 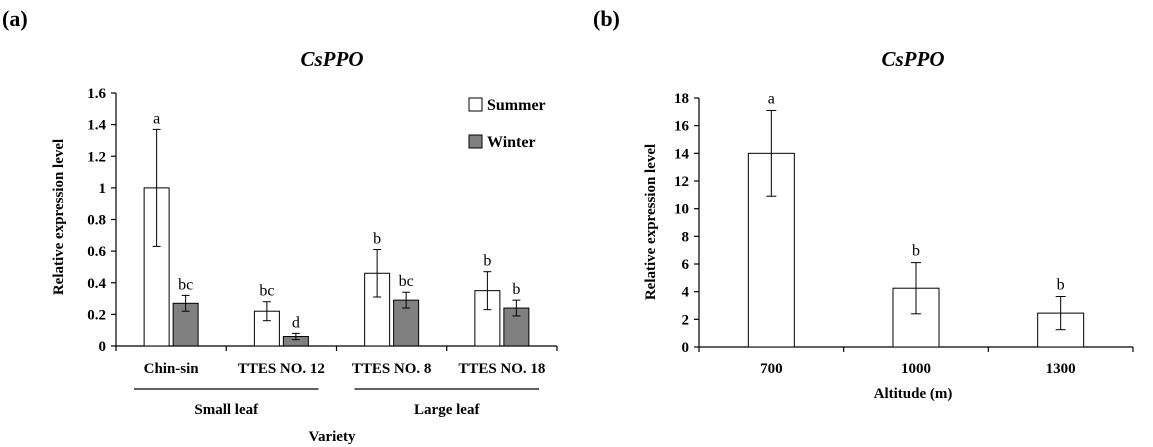 What do you see at coordinates (332, 437) in the screenshot?
I see `chart-a-xlabel: Variety` at bounding box center [332, 437].